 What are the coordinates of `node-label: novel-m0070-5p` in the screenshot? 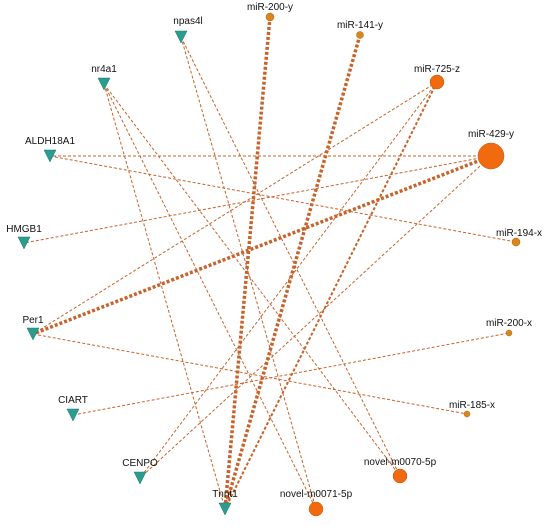 It's located at (400, 462).